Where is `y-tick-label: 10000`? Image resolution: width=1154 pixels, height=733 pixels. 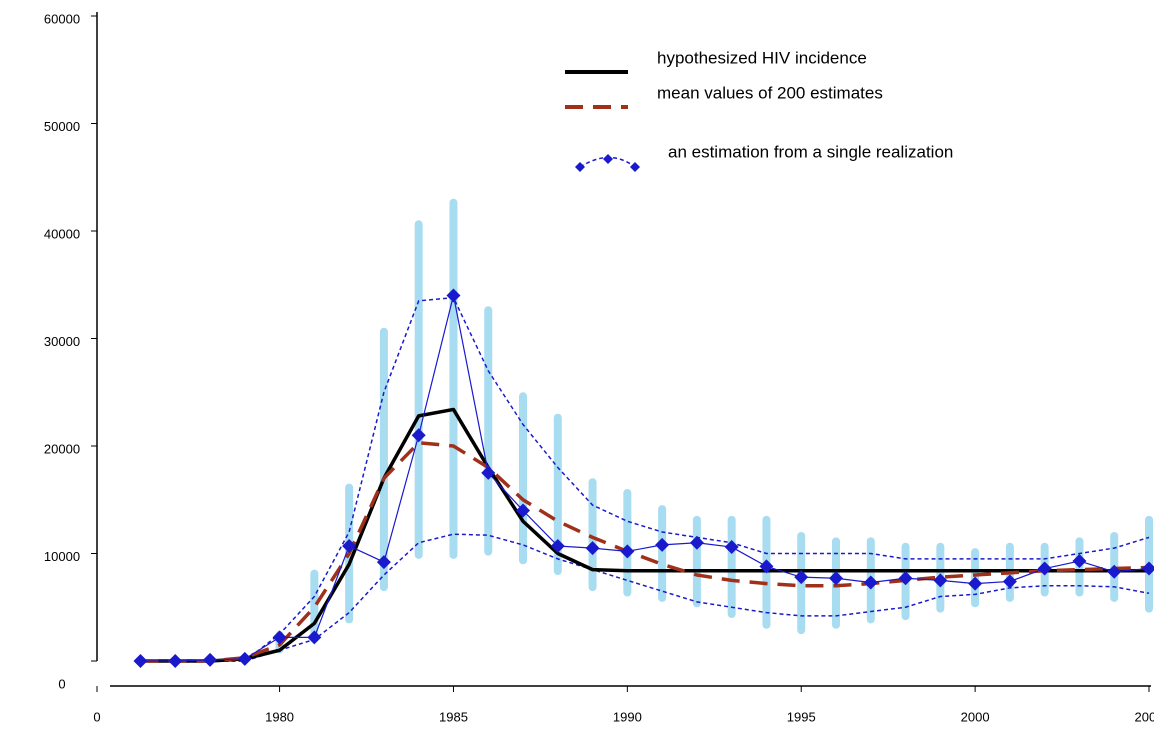 y-tick-label: 10000 is located at coordinates (62, 556).